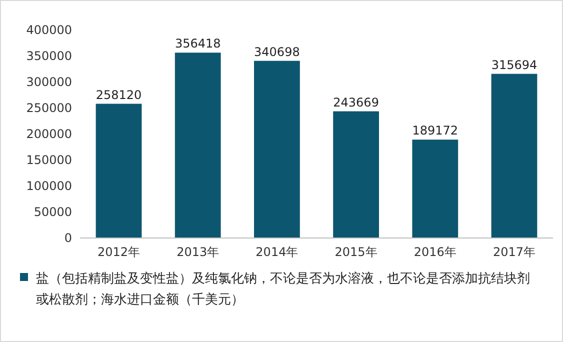  Describe the element at coordinates (53, 212) in the screenshot. I see `y-tick-label: 50000` at that location.